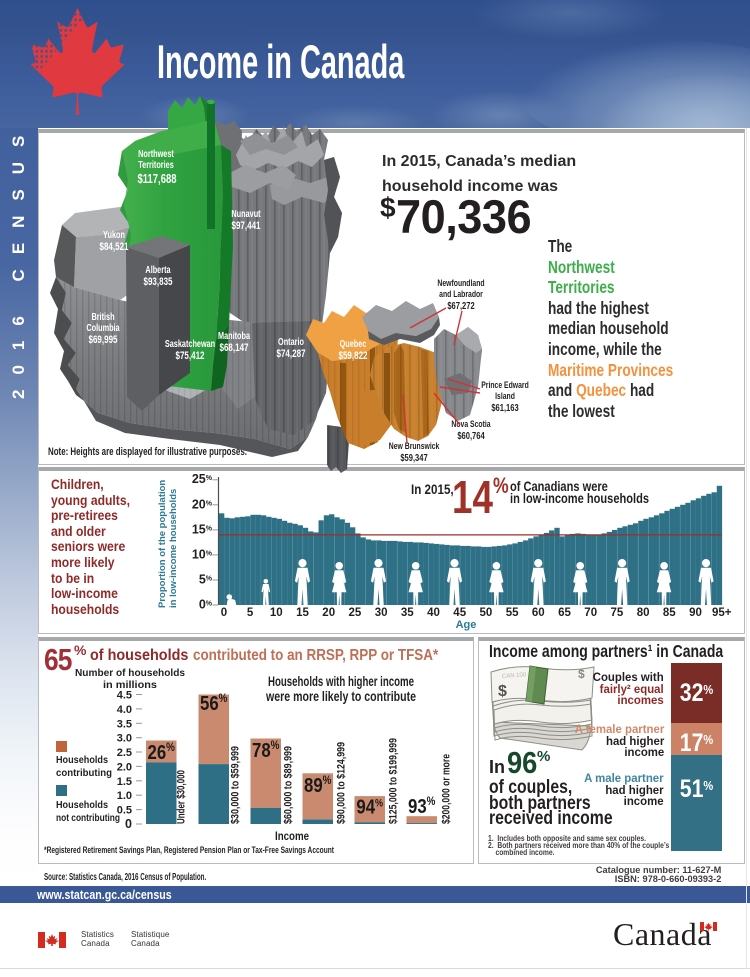 The height and width of the screenshot is (977, 750). Describe the element at coordinates (590, 613) in the screenshot. I see `svg-text: 70` at that location.